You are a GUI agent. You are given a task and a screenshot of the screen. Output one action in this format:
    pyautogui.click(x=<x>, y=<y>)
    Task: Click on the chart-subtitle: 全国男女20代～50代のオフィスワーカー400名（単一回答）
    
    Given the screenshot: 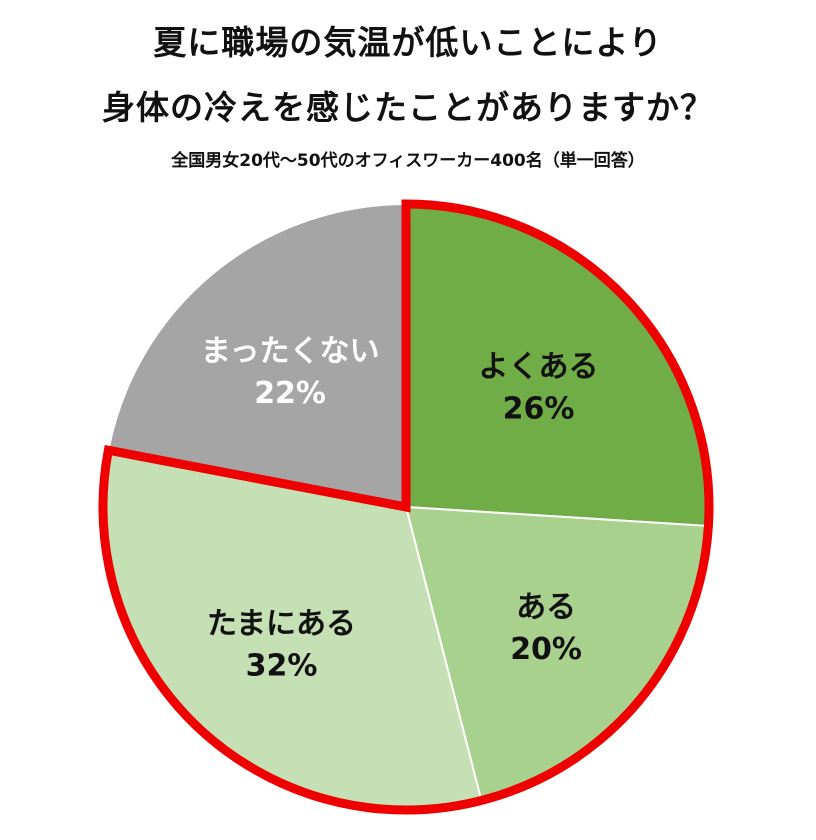 What is the action you would take?
    pyautogui.click(x=408, y=161)
    